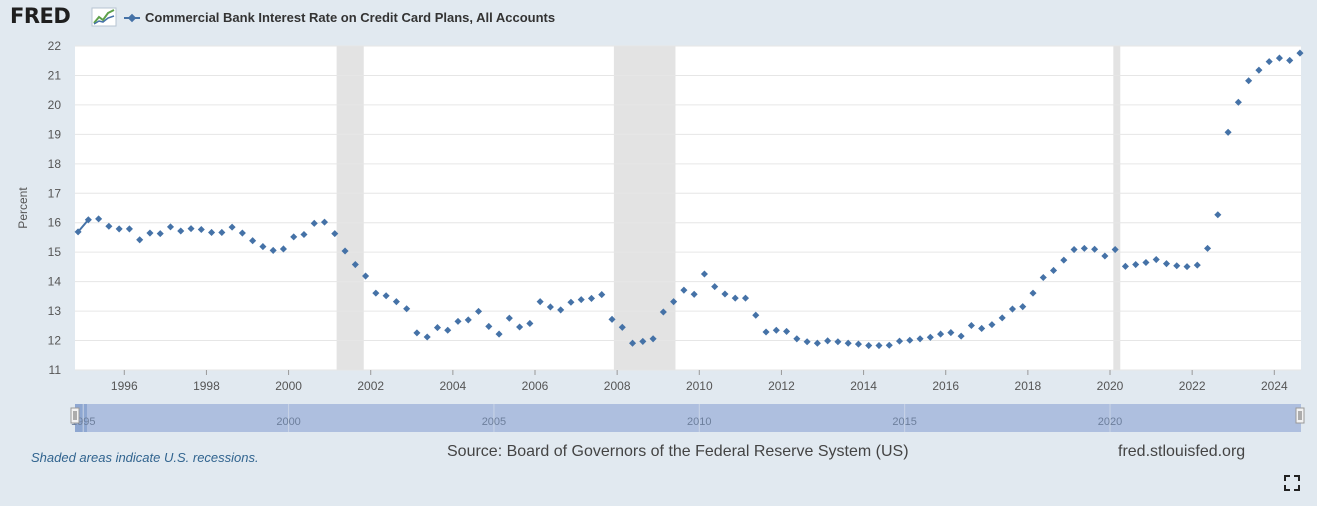 This screenshot has width=1317, height=506. I want to click on expand-icon, so click(1292, 483).